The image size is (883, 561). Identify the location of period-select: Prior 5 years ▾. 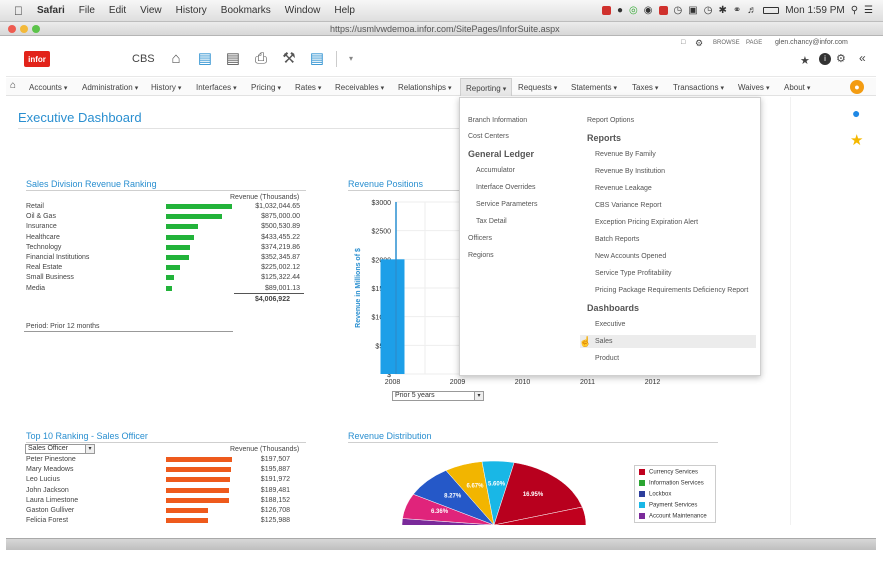
(438, 396).